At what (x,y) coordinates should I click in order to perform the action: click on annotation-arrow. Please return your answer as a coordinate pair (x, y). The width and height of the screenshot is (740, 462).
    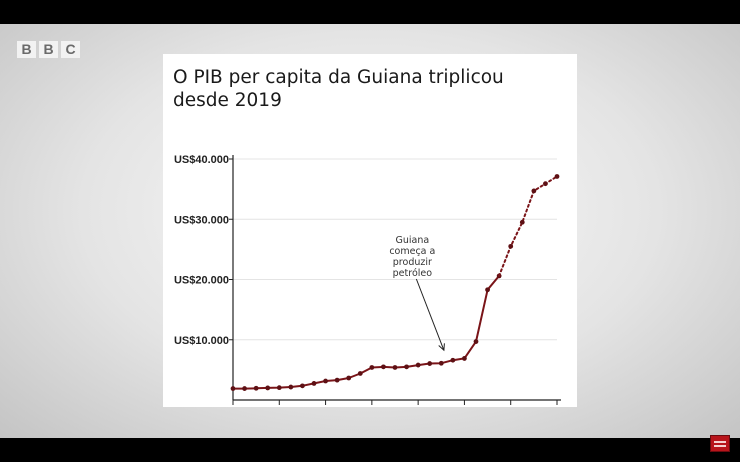
    Looking at the image, I should click on (430, 314).